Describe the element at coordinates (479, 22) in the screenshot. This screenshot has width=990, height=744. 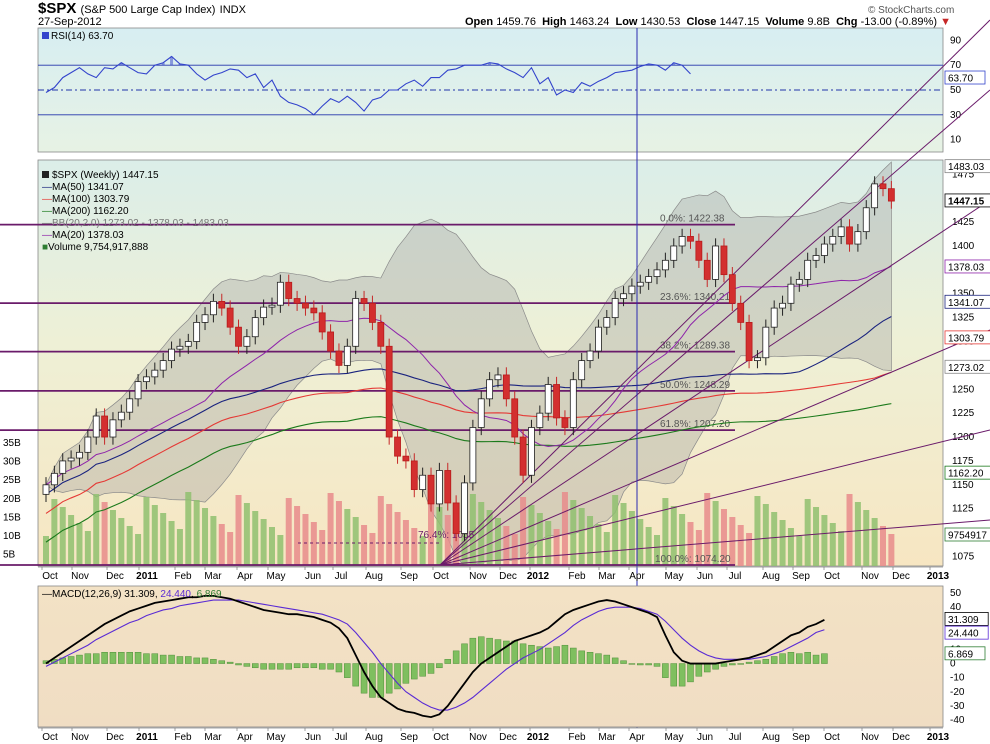
I see `open-label: Open` at that location.